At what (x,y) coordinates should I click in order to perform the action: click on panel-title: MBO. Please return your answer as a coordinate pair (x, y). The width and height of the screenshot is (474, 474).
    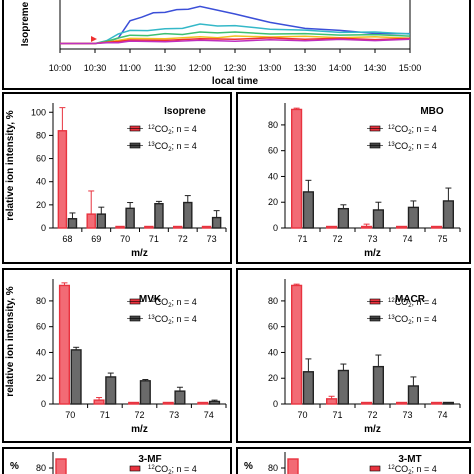
    Looking at the image, I should click on (432, 111).